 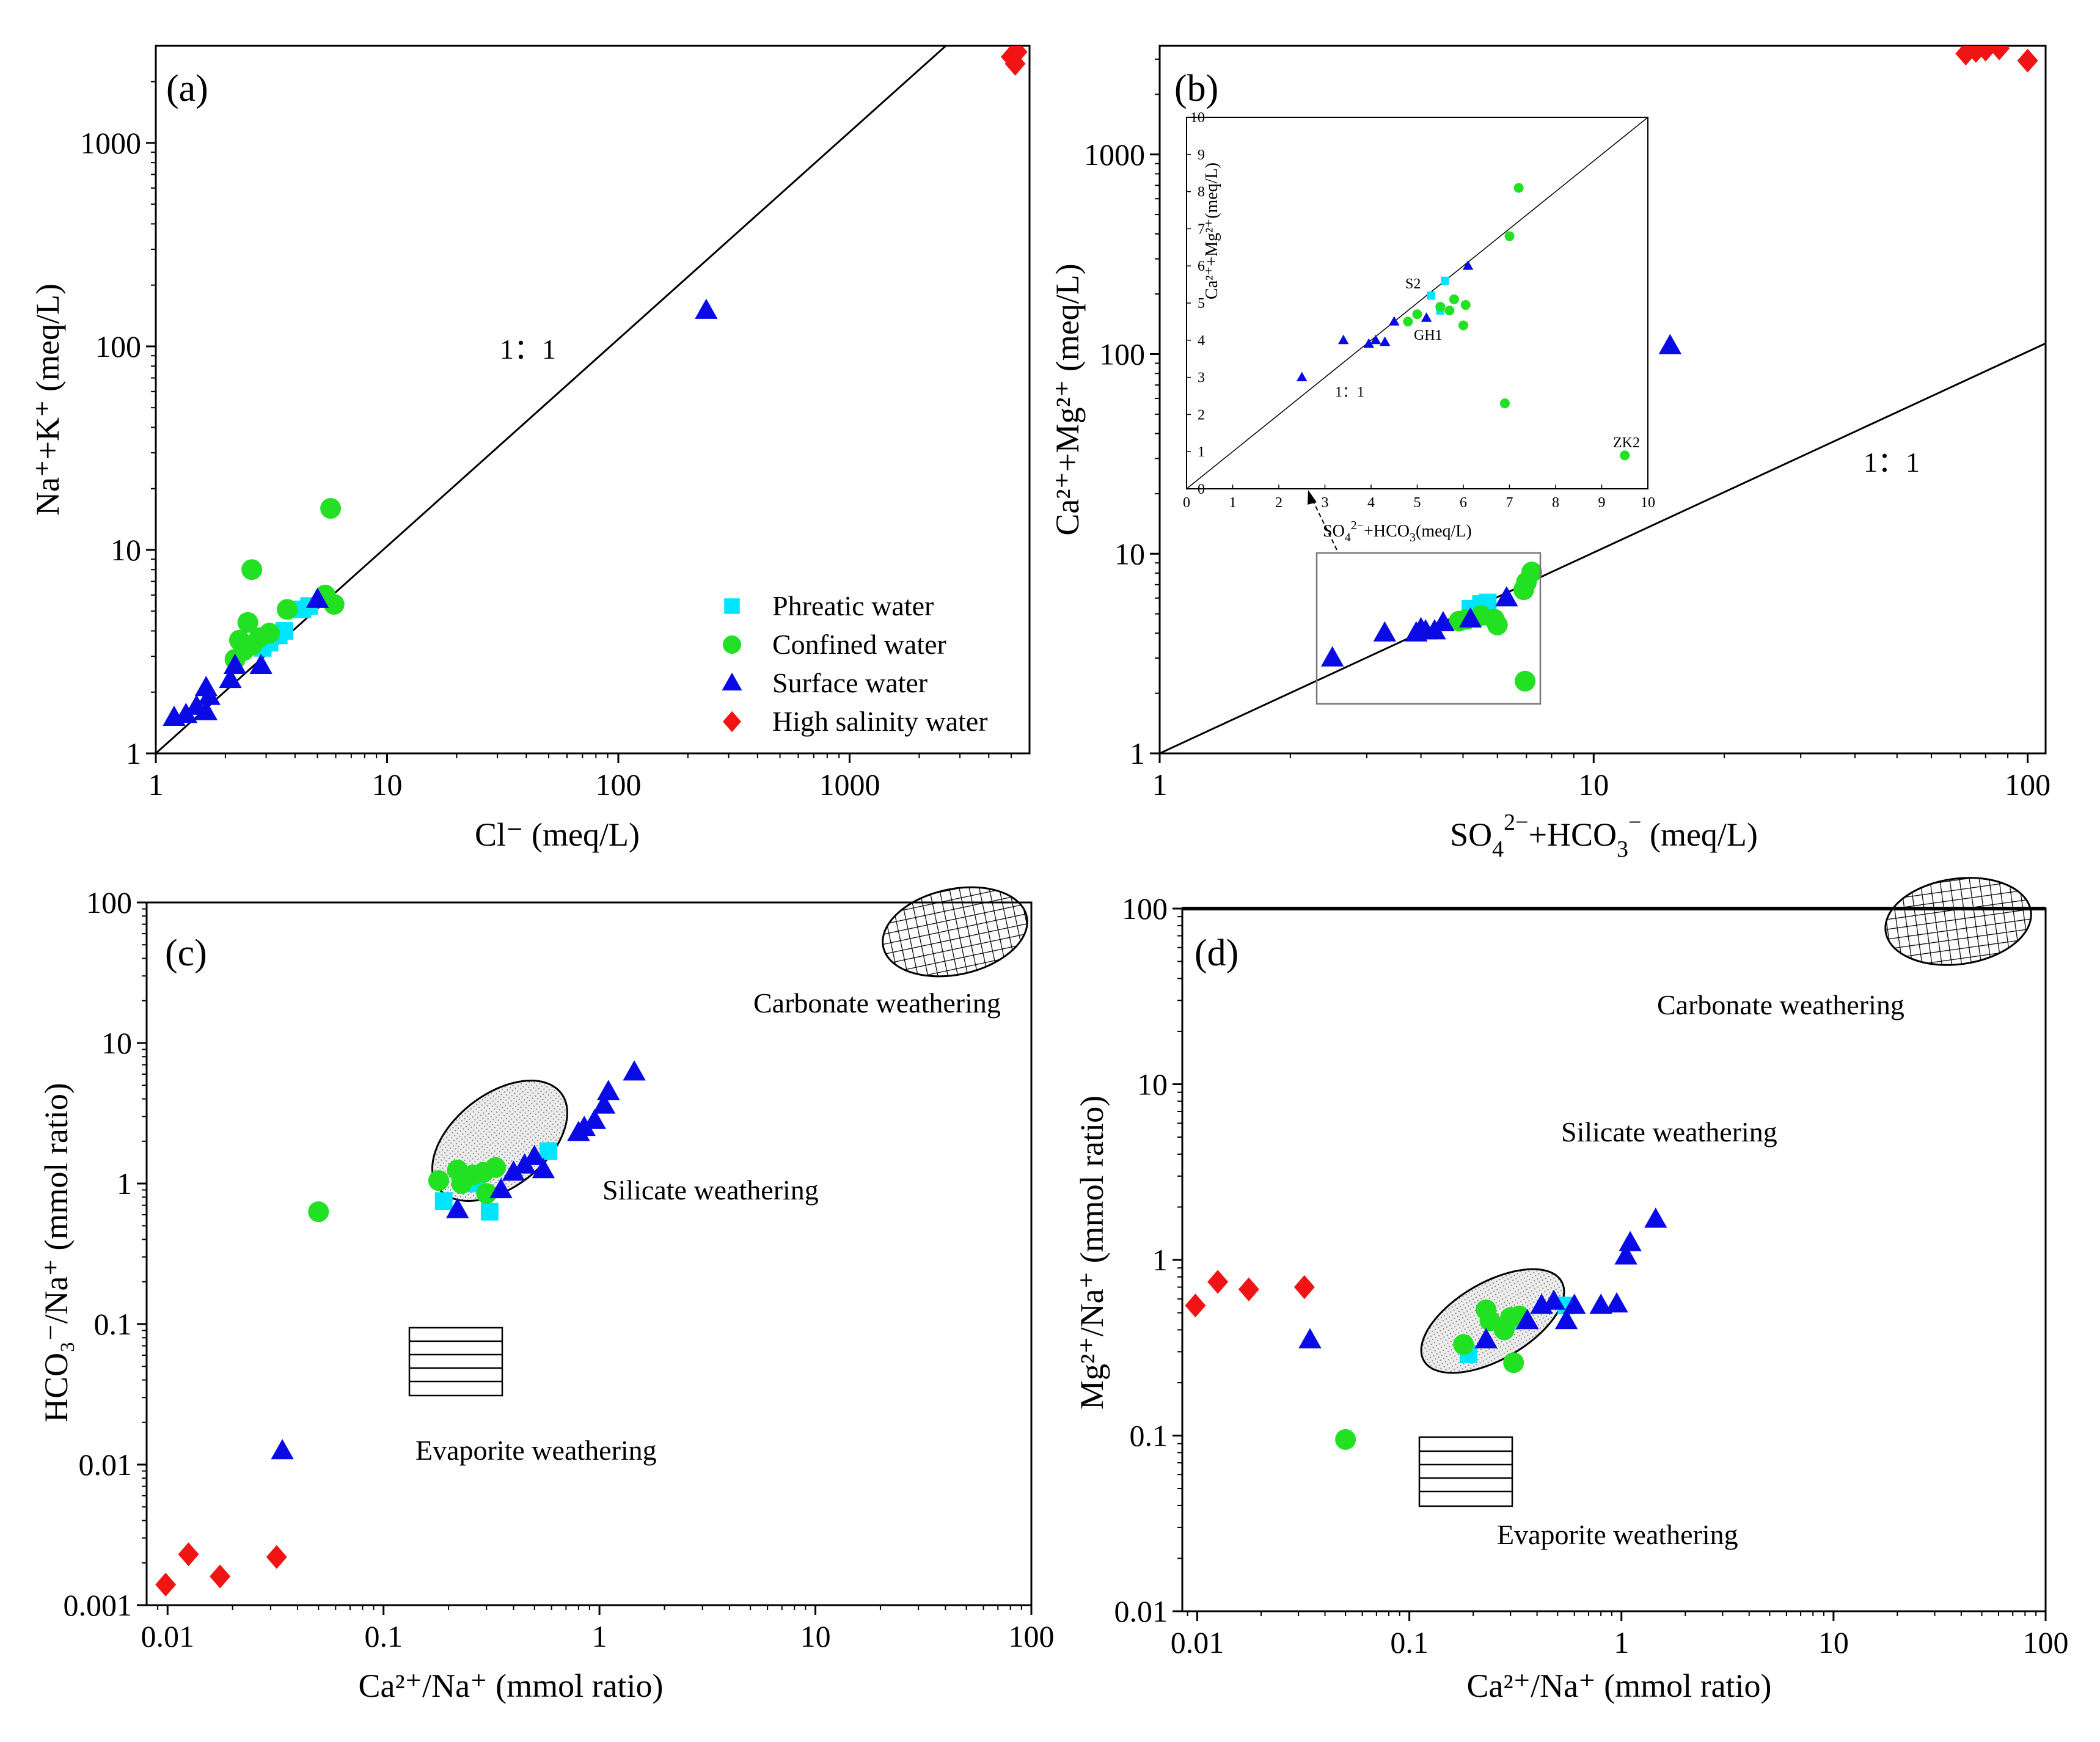 What do you see at coordinates (853, 605) in the screenshot?
I see `legend-label-phreatic: Phreatic water` at bounding box center [853, 605].